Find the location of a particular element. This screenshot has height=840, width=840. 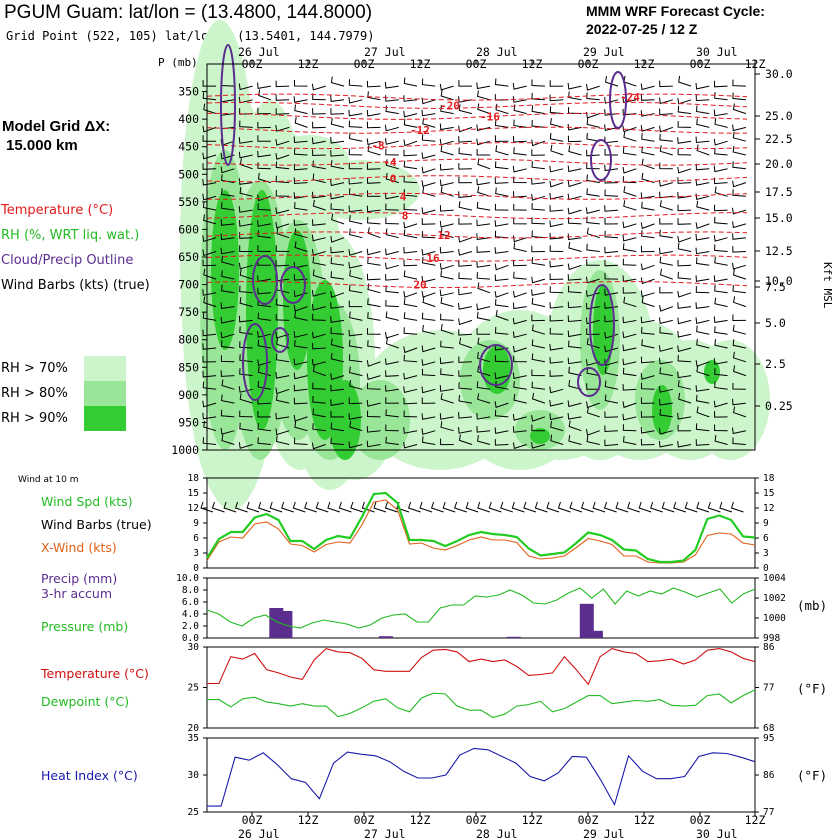

page-title: PGUM Guam: lat/lon = (13.4800, 144.8000) is located at coordinates (188, 12).